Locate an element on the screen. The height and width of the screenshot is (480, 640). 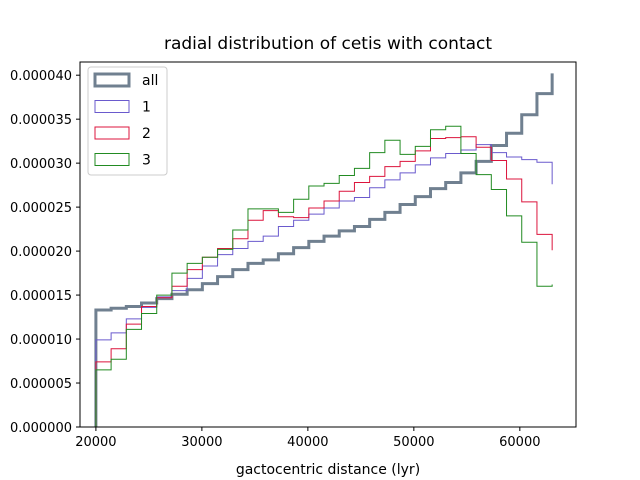
y-tick-label: 0.000010 is located at coordinates (41, 340).